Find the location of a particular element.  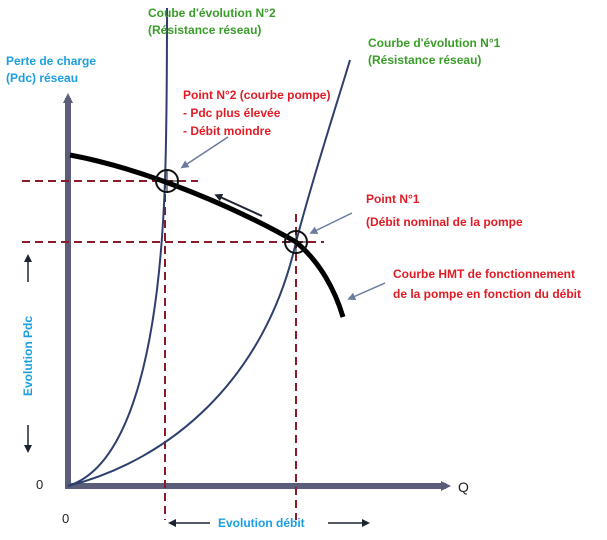

point1-label: Point N°1 (Débit nominal de la pompe is located at coordinates (444, 210).